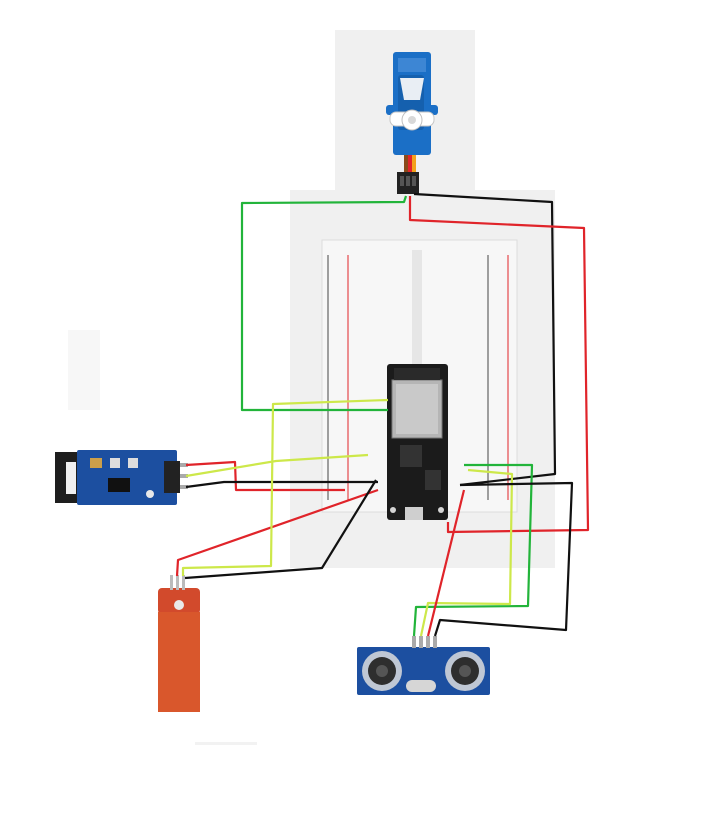 The width and height of the screenshot is (705, 830). Describe the element at coordinates (179, 643) in the screenshot. I see `water-level-sensor` at that location.